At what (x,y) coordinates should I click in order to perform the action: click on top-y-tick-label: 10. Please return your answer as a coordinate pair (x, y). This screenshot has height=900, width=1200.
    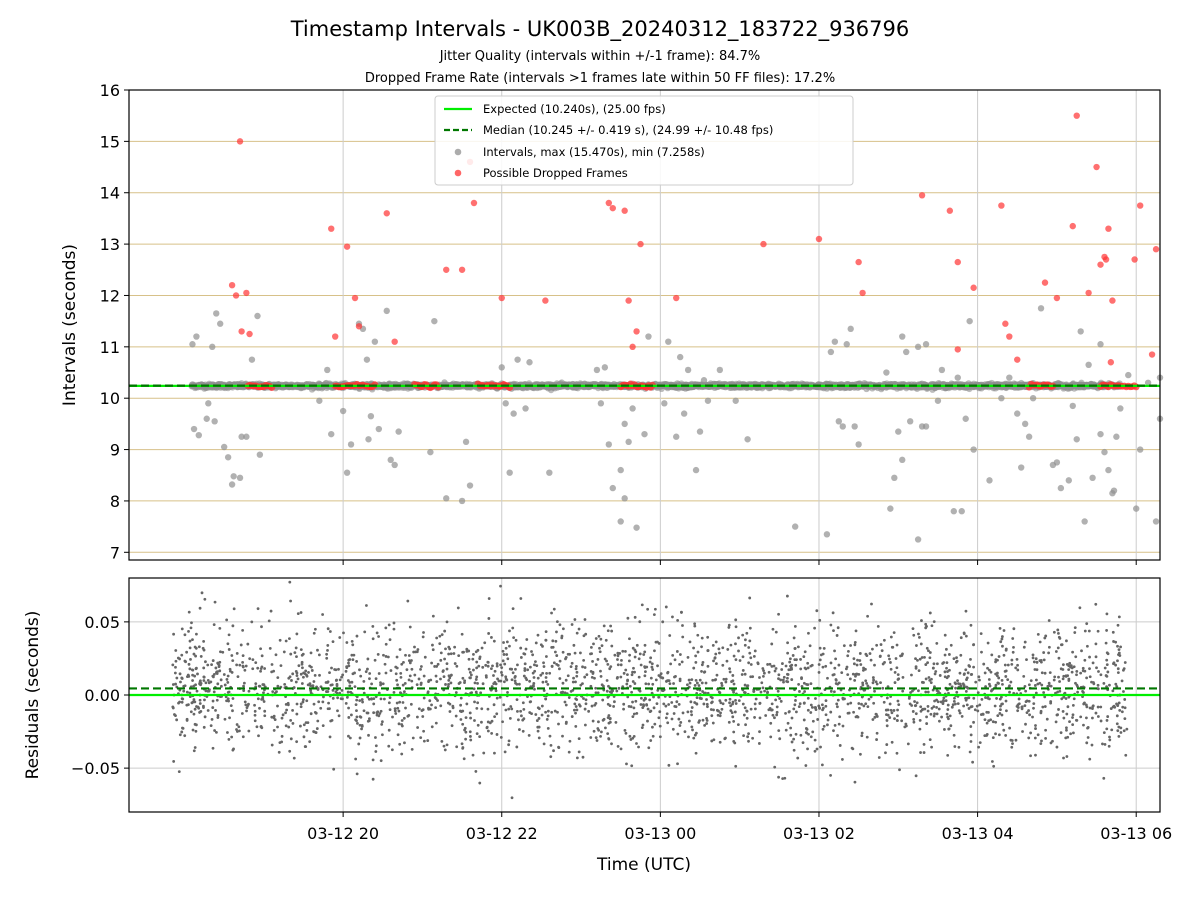
    Looking at the image, I should click on (110, 398).